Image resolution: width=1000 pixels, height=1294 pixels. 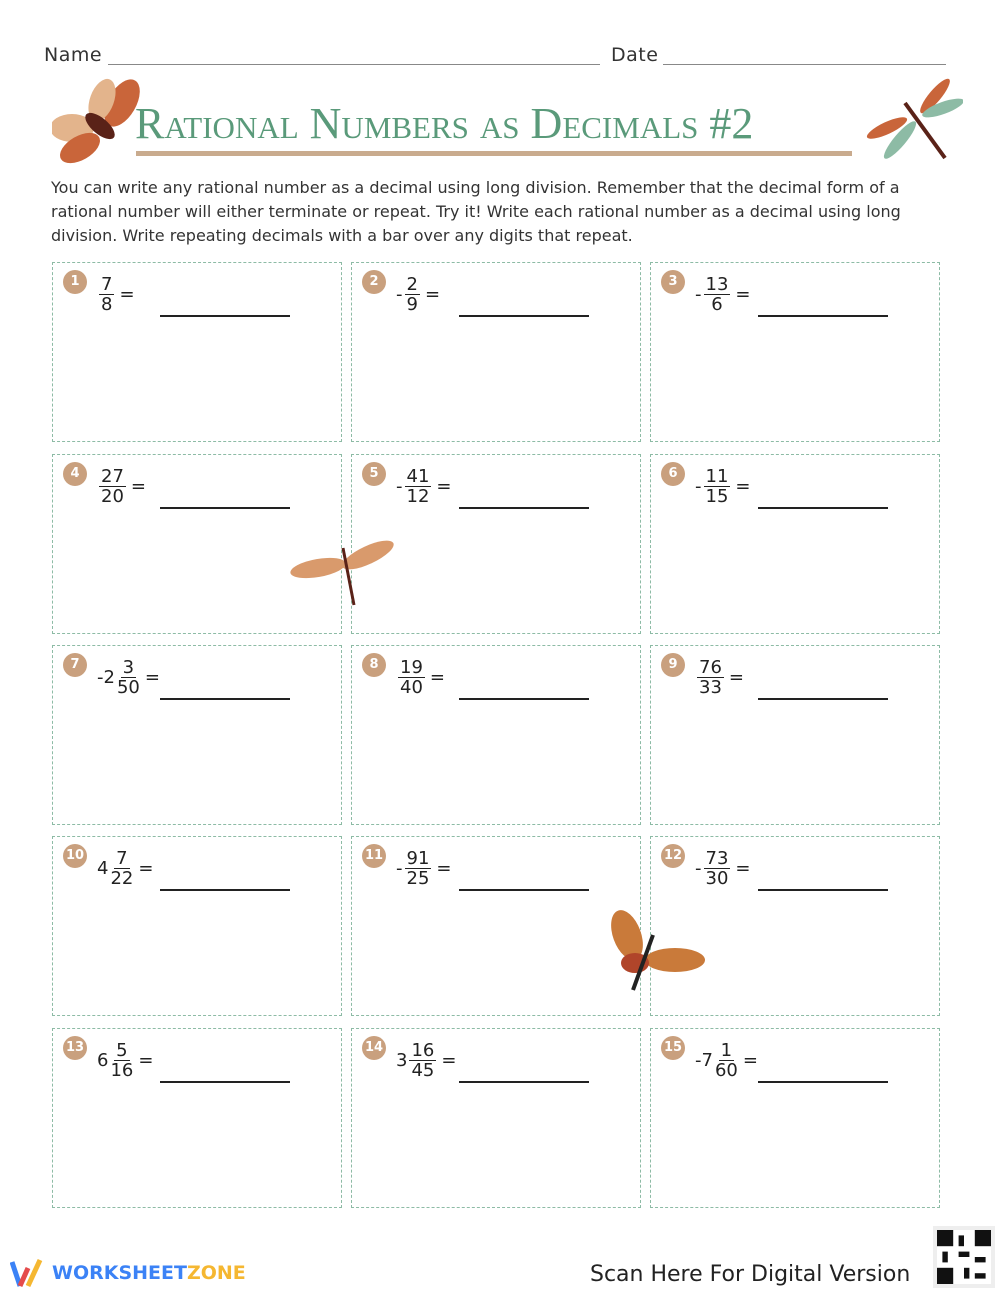 What do you see at coordinates (964, 1257) in the screenshot?
I see `qr-code-icon` at bounding box center [964, 1257].